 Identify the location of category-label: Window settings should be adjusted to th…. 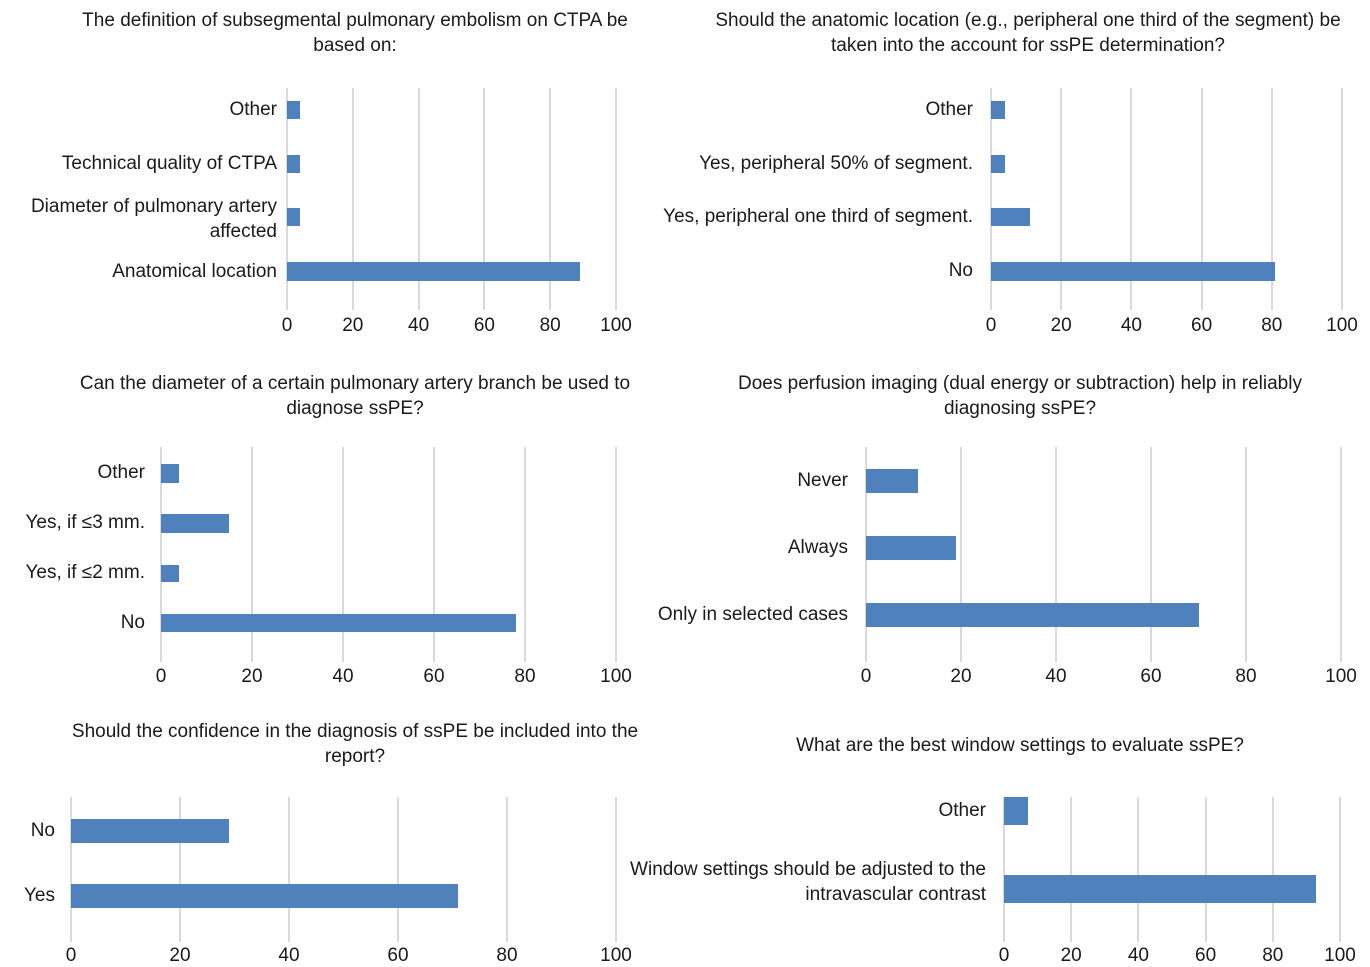
(808, 882).